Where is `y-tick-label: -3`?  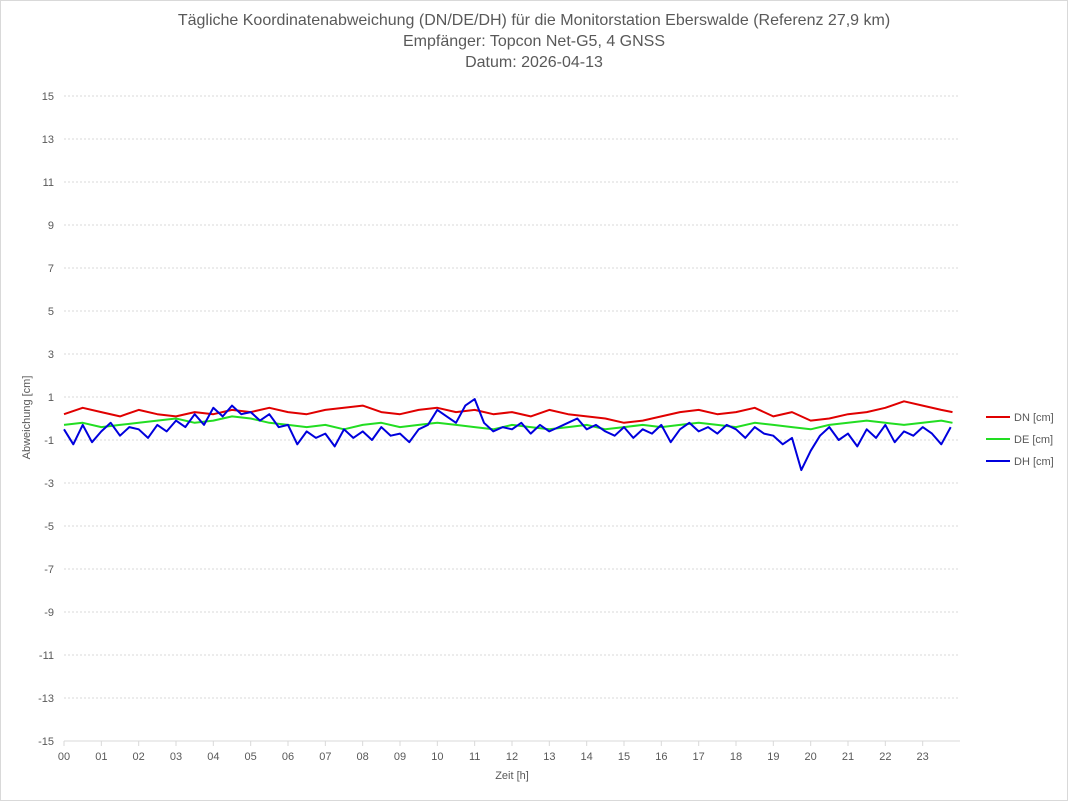
y-tick-label: -3 is located at coordinates (49, 484).